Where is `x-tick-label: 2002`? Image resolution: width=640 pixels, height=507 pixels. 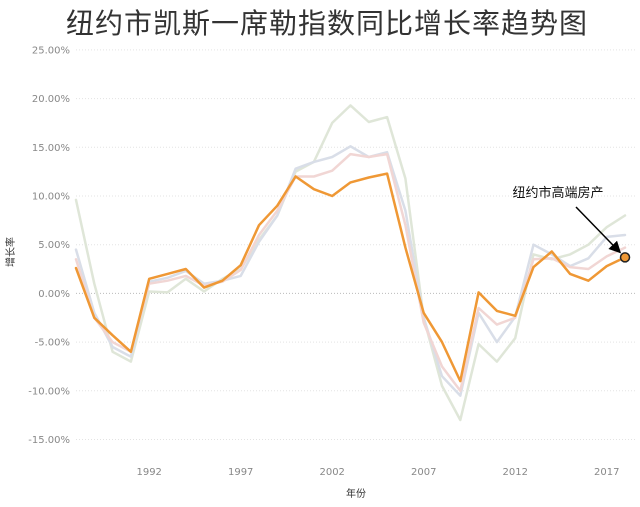 x-tick-label: 2002 is located at coordinates (331, 472).